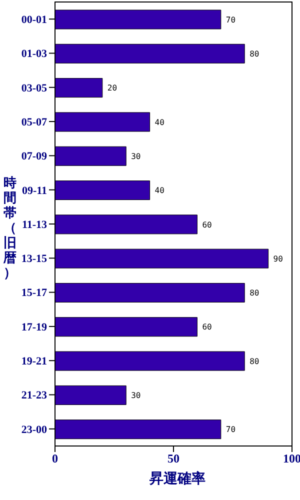 The image size is (300, 500). What do you see at coordinates (174, 459) in the screenshot?
I see `x-tick-label: 50` at bounding box center [174, 459].